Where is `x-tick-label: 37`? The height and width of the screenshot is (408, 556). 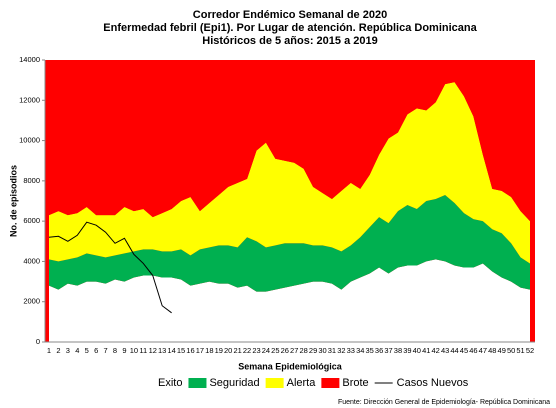
x-tick-label: 37 is located at coordinates (388, 350).